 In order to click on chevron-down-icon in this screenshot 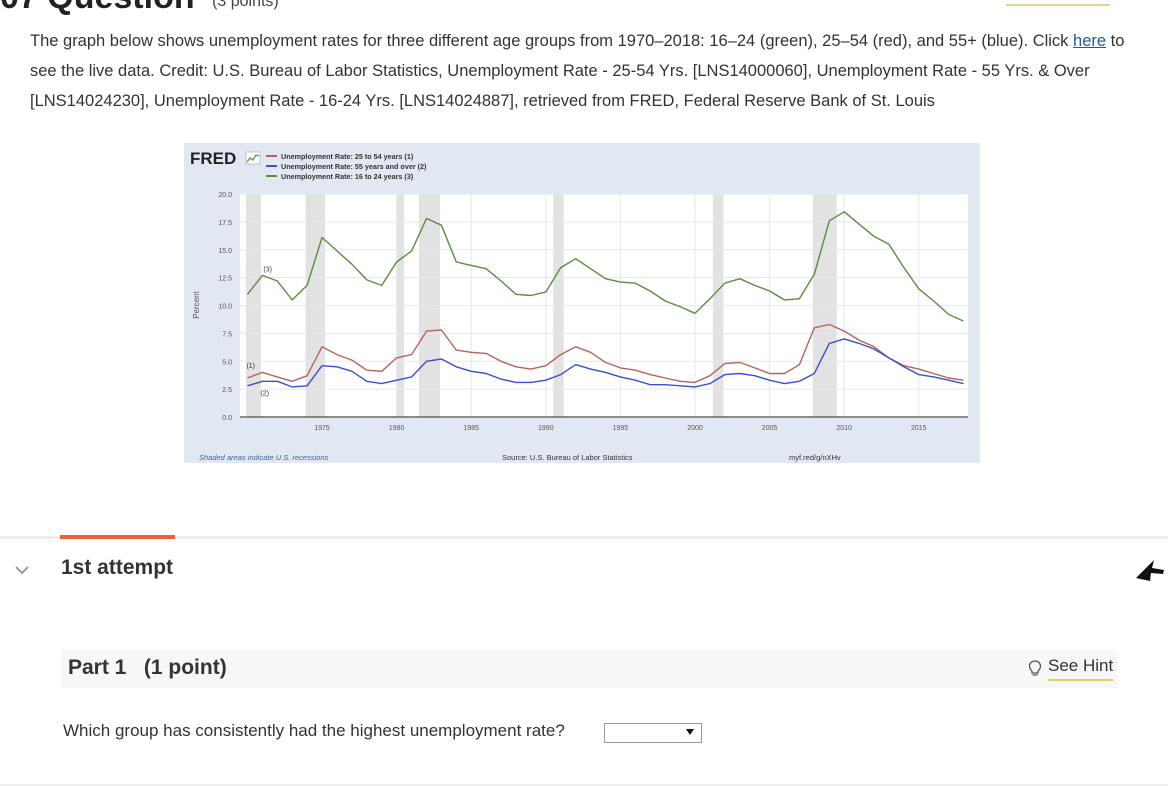, I will do `click(22, 570)`.